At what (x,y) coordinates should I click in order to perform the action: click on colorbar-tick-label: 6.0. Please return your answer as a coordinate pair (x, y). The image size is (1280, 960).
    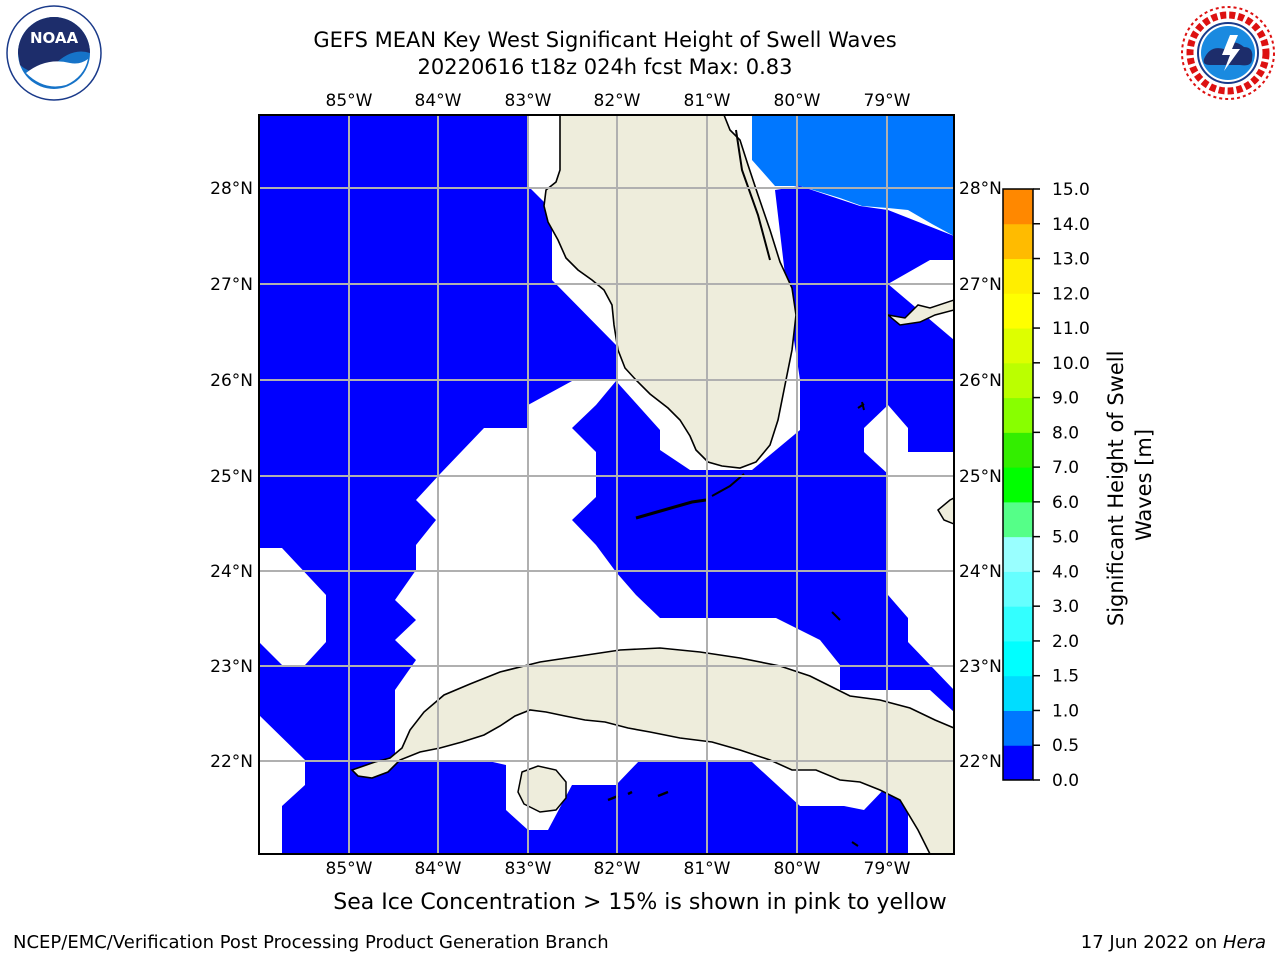
    Looking at the image, I should click on (1065, 503).